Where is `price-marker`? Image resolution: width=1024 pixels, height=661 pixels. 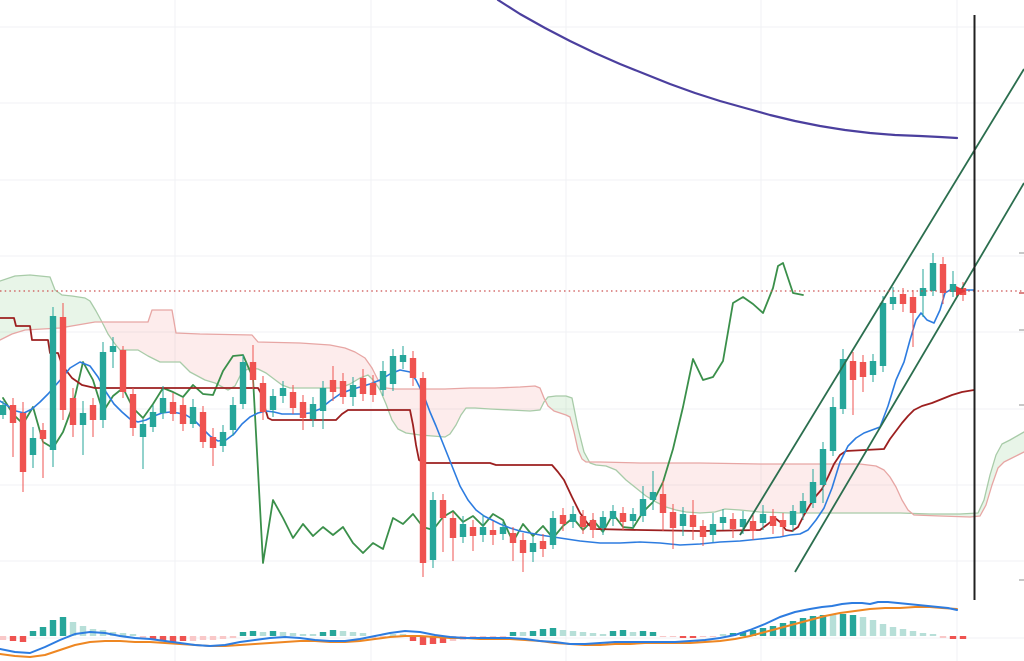
price-marker is located at coordinates (961, 291).